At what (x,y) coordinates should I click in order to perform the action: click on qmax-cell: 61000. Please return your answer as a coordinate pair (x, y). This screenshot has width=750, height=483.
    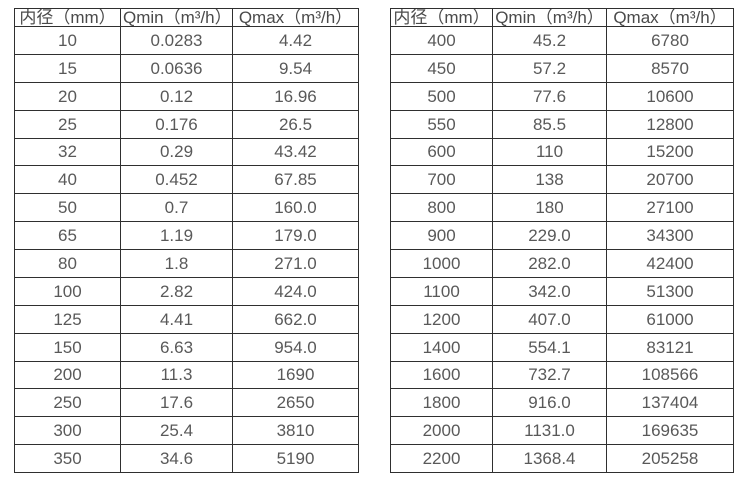
    Looking at the image, I should click on (670, 319).